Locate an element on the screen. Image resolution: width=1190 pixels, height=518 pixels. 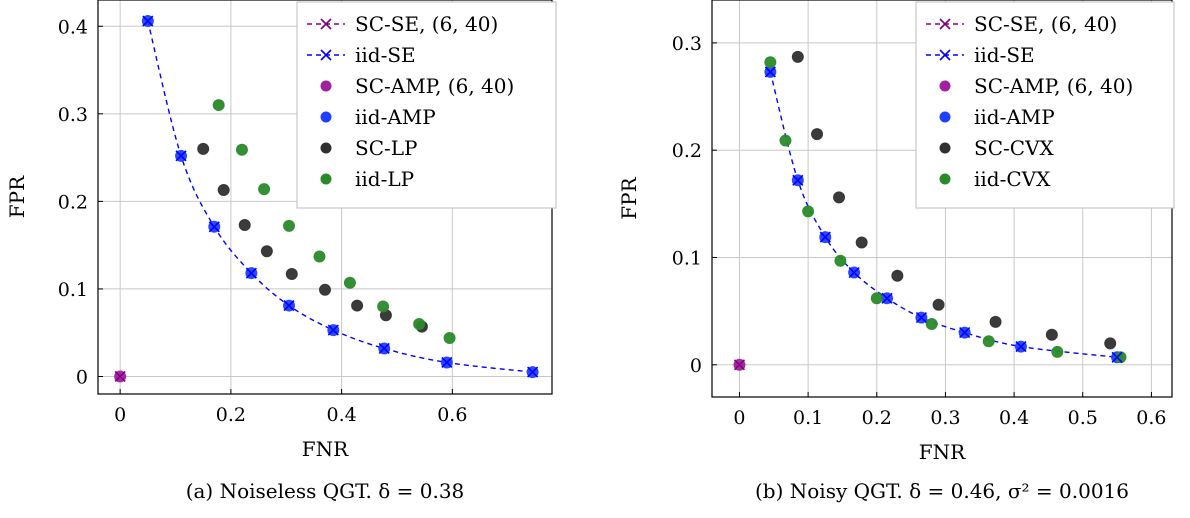
chart-a-legend-item: iid-AMP is located at coordinates (378, 117).